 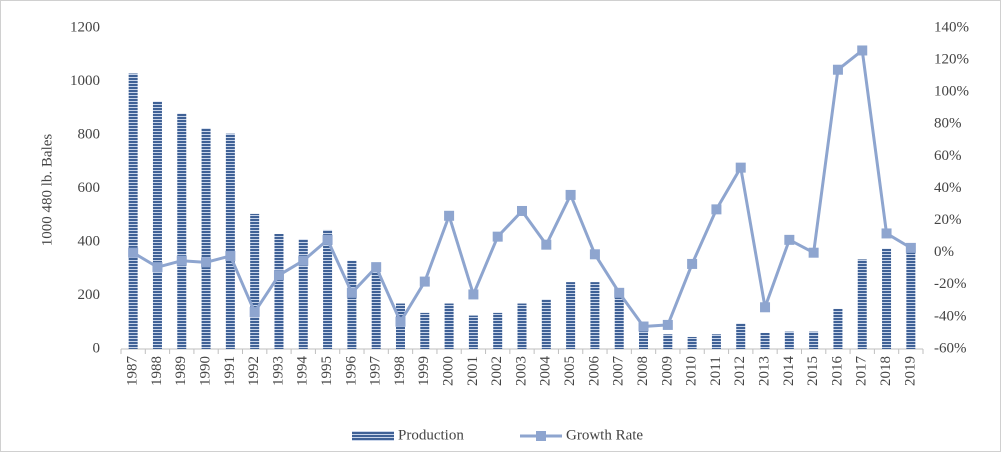 I want to click on x-tick-label: 2004, so click(x=546, y=371).